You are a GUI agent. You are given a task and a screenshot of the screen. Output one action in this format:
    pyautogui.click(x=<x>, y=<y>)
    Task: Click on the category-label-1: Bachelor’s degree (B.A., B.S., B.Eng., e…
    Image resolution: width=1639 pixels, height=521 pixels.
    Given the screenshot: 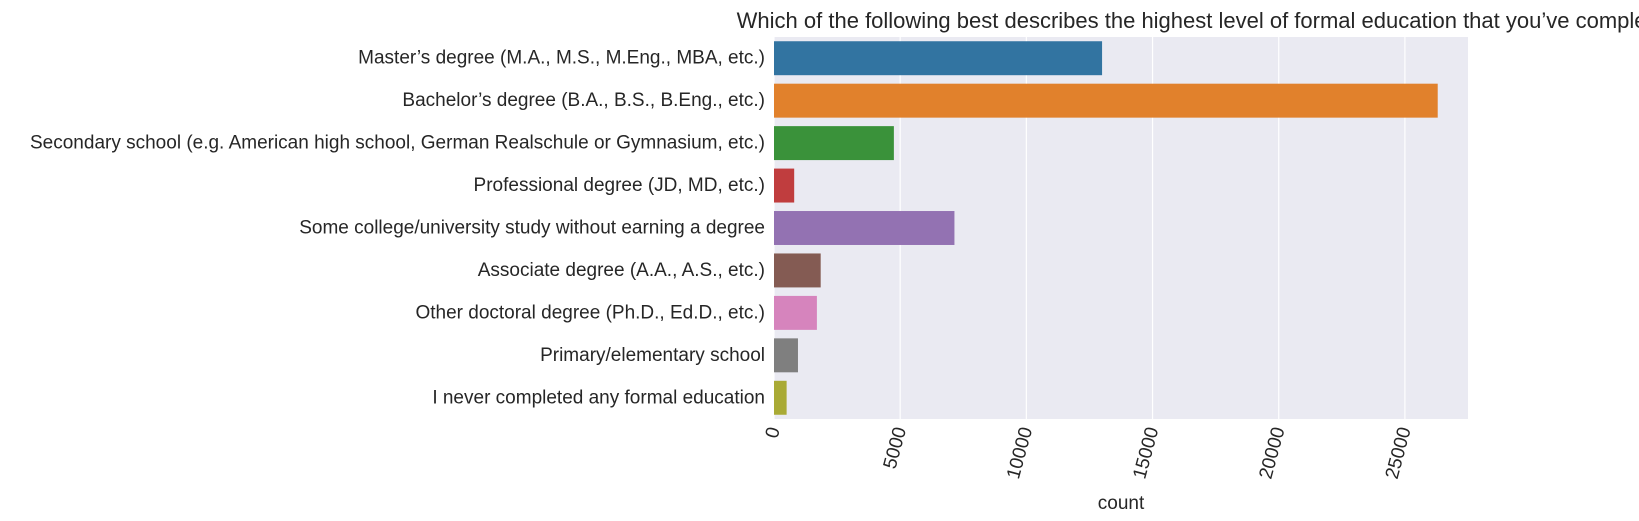 What is the action you would take?
    pyautogui.click(x=583, y=100)
    